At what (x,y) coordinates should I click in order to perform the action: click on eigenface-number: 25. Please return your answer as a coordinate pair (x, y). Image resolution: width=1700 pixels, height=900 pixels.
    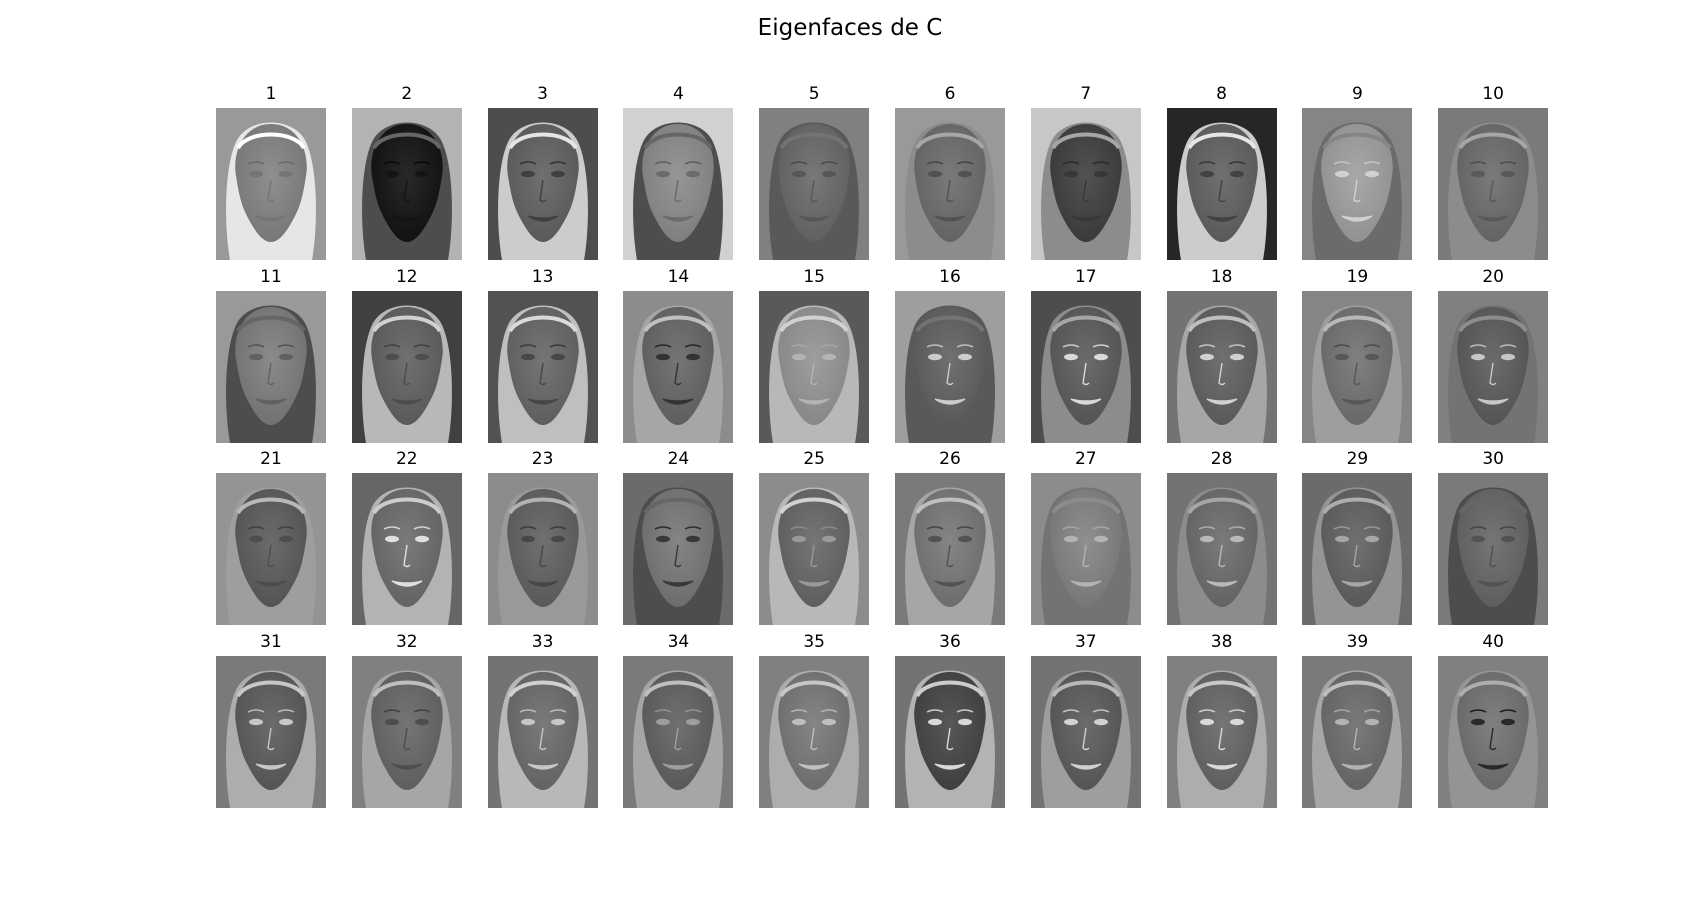
    Looking at the image, I should click on (814, 459).